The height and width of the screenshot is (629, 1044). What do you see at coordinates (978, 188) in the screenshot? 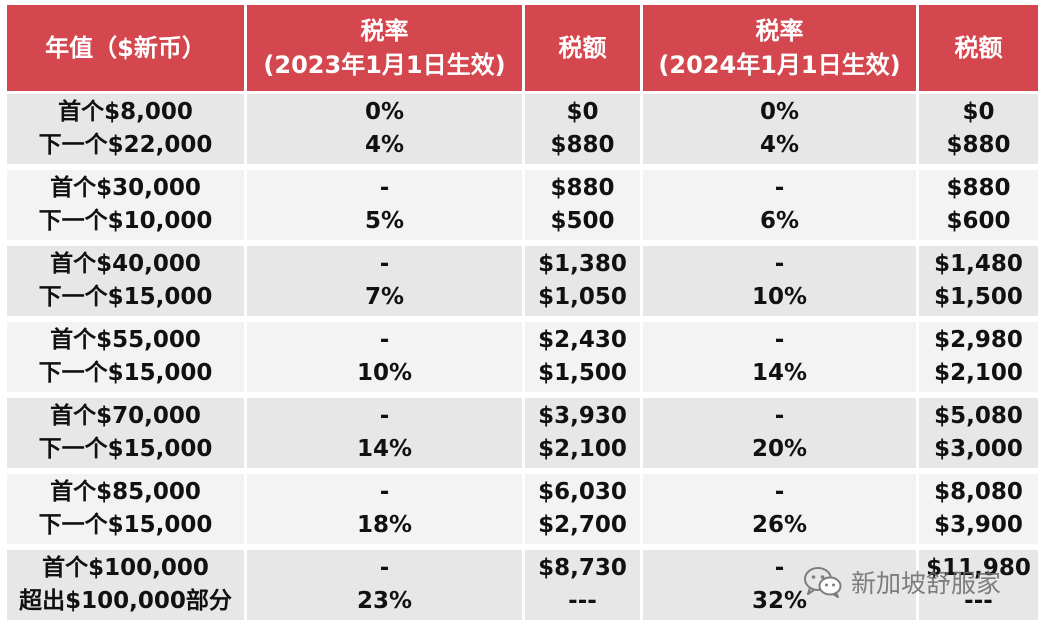
I see `tax-2024-first: $880` at bounding box center [978, 188].